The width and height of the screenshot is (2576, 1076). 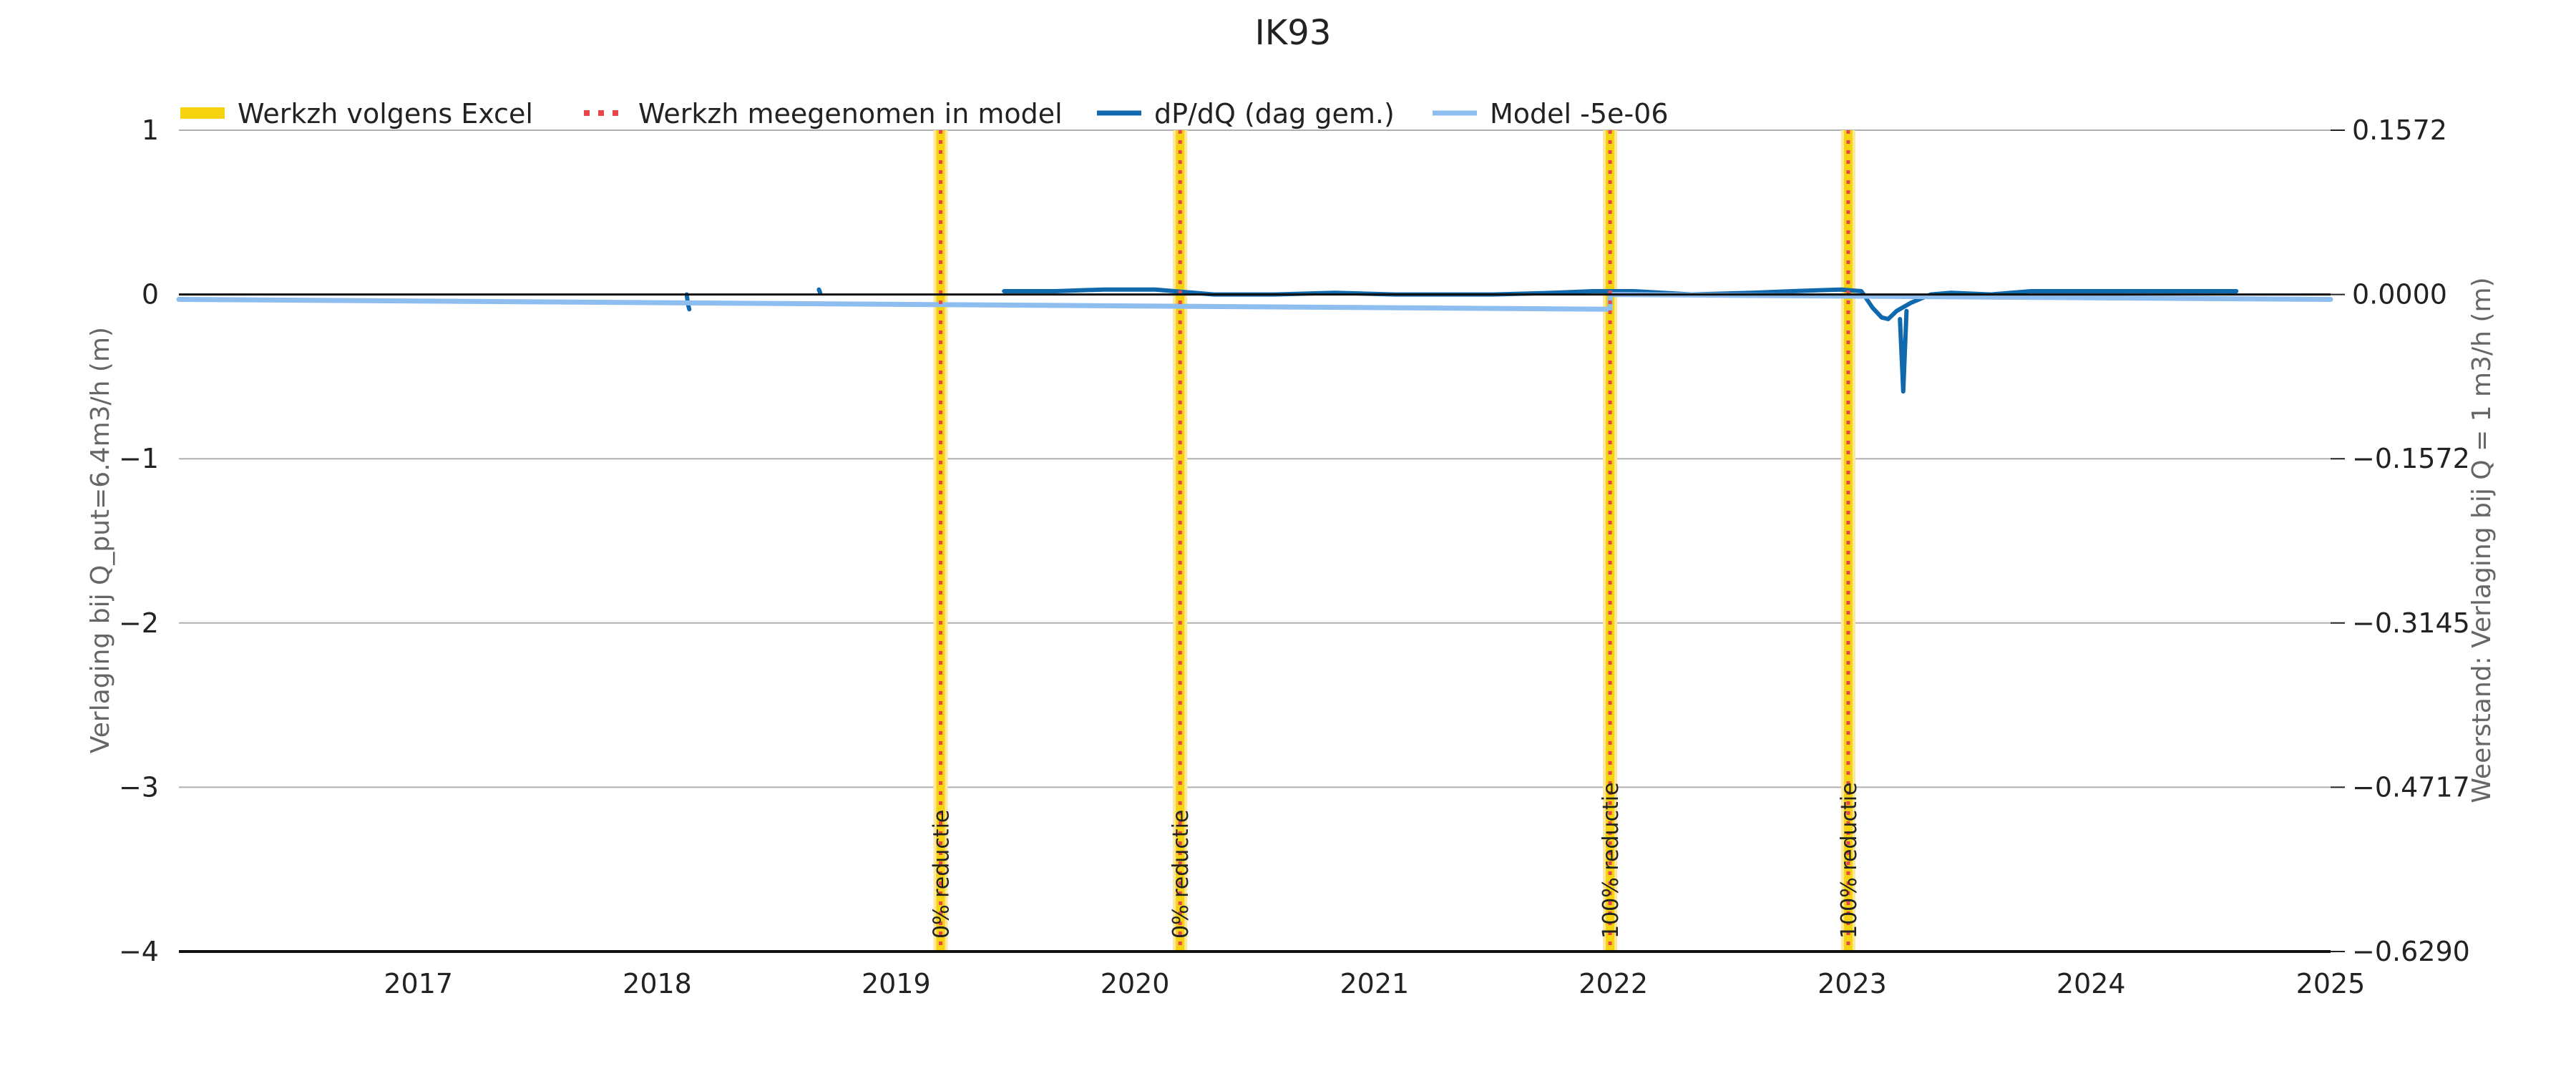 What do you see at coordinates (1579, 114) in the screenshot?
I see `legend-label: Model -5e-06` at bounding box center [1579, 114].